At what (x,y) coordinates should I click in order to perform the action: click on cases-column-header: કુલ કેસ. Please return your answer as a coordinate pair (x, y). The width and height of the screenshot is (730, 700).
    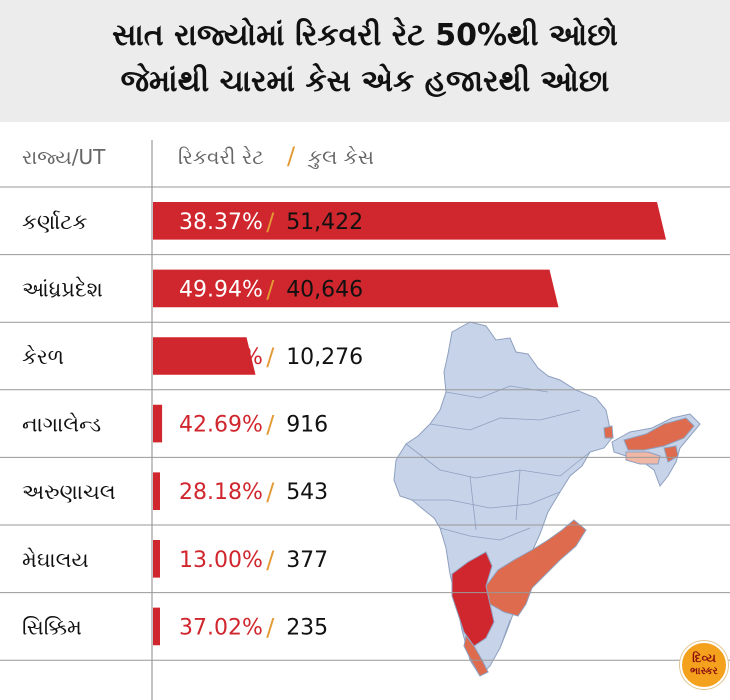
    Looking at the image, I should click on (341, 157).